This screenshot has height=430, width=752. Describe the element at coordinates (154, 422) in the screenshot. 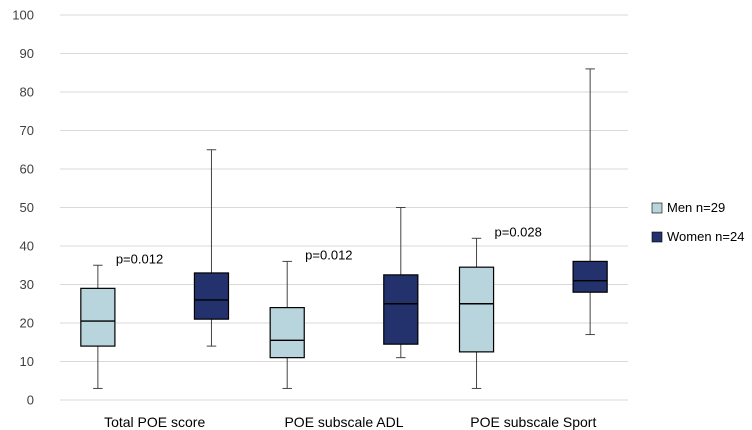

I see `x-category-label: Total POE score` at that location.